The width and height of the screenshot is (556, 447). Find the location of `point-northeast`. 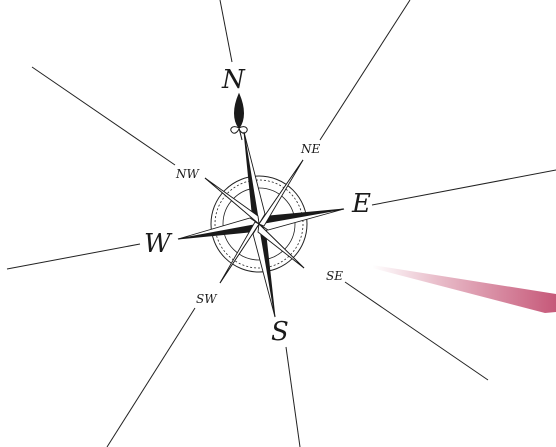

point-northeast is located at coordinates (281, 193).